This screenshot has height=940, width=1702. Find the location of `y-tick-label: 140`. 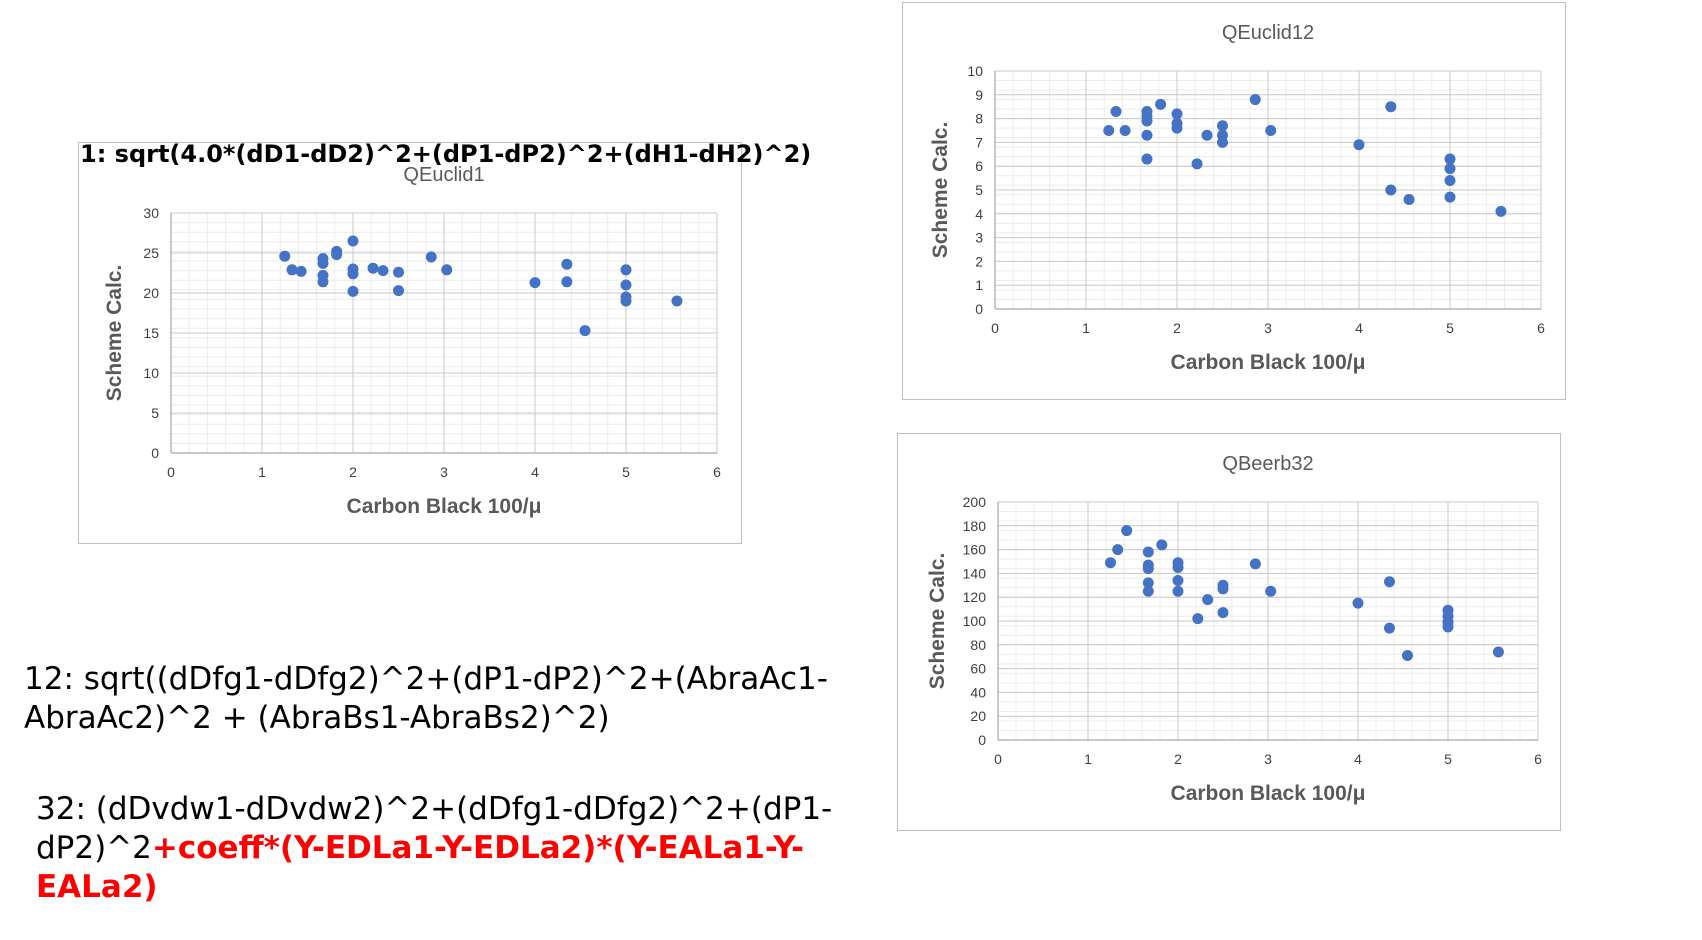

y-tick-label: 140 is located at coordinates (975, 573).